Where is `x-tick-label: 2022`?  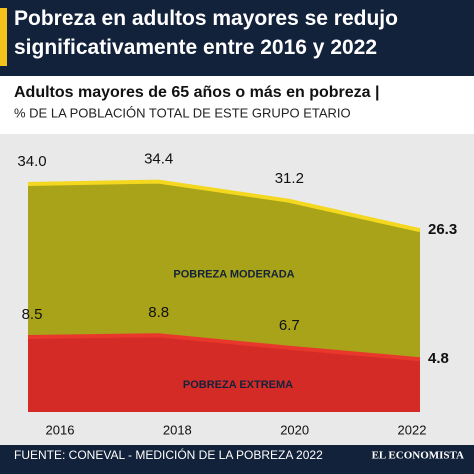
x-tick-label: 2022 is located at coordinates (412, 429).